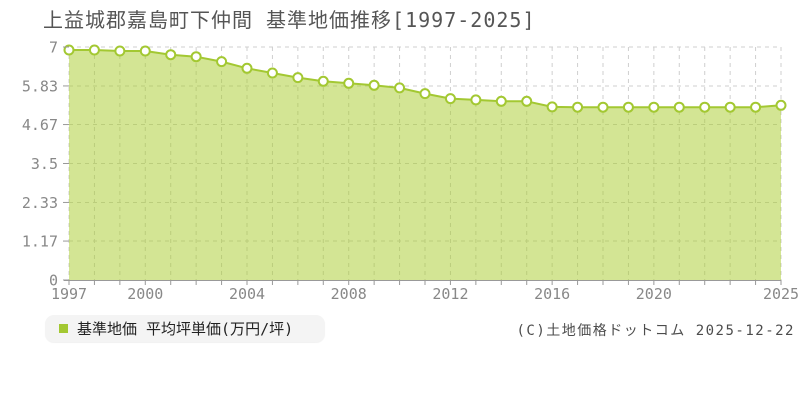  Describe the element at coordinates (552, 294) in the screenshot. I see `svg-text: 2016` at that location.